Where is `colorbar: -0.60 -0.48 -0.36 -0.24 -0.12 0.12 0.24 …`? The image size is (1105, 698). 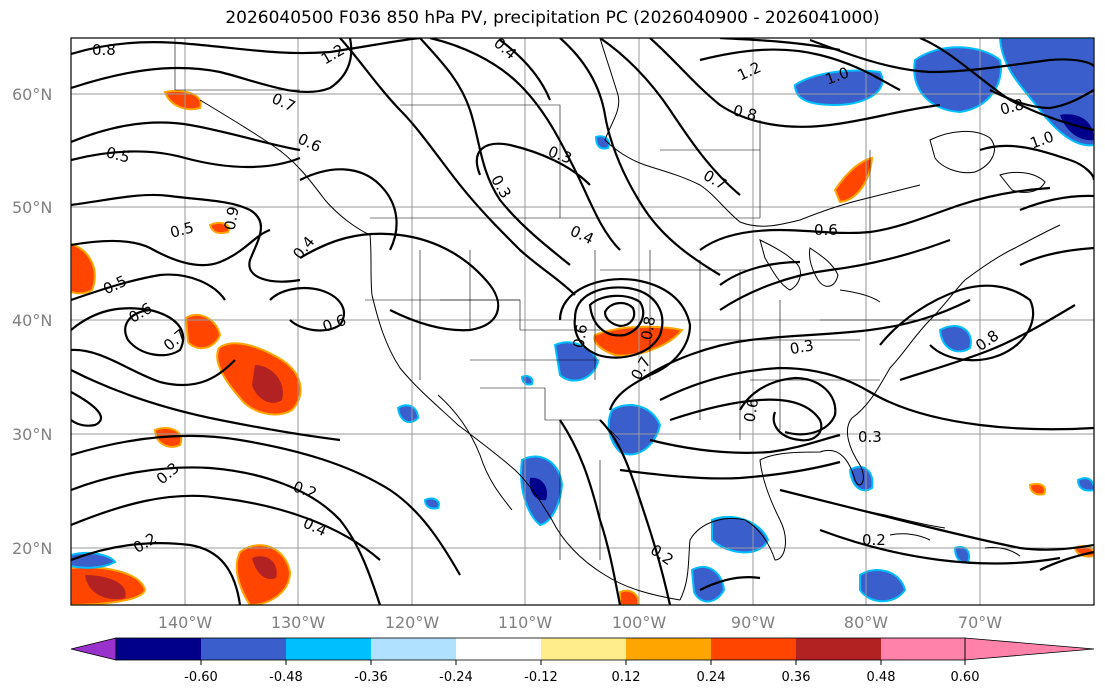
colorbar: -0.60 -0.48 -0.36 -0.24 -0.12 0.12 0.24 … is located at coordinates (582, 661).